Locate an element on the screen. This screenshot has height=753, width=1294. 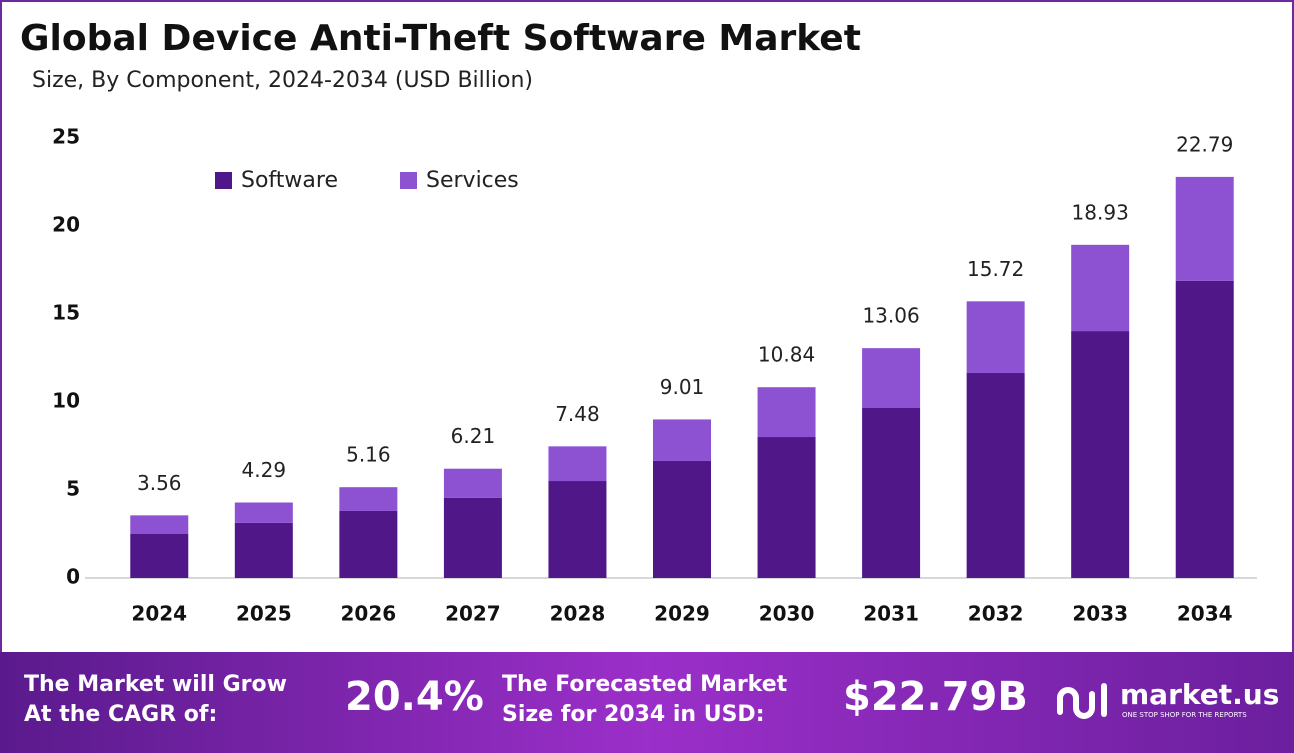
x-tick-label: 2032 is located at coordinates (996, 614).